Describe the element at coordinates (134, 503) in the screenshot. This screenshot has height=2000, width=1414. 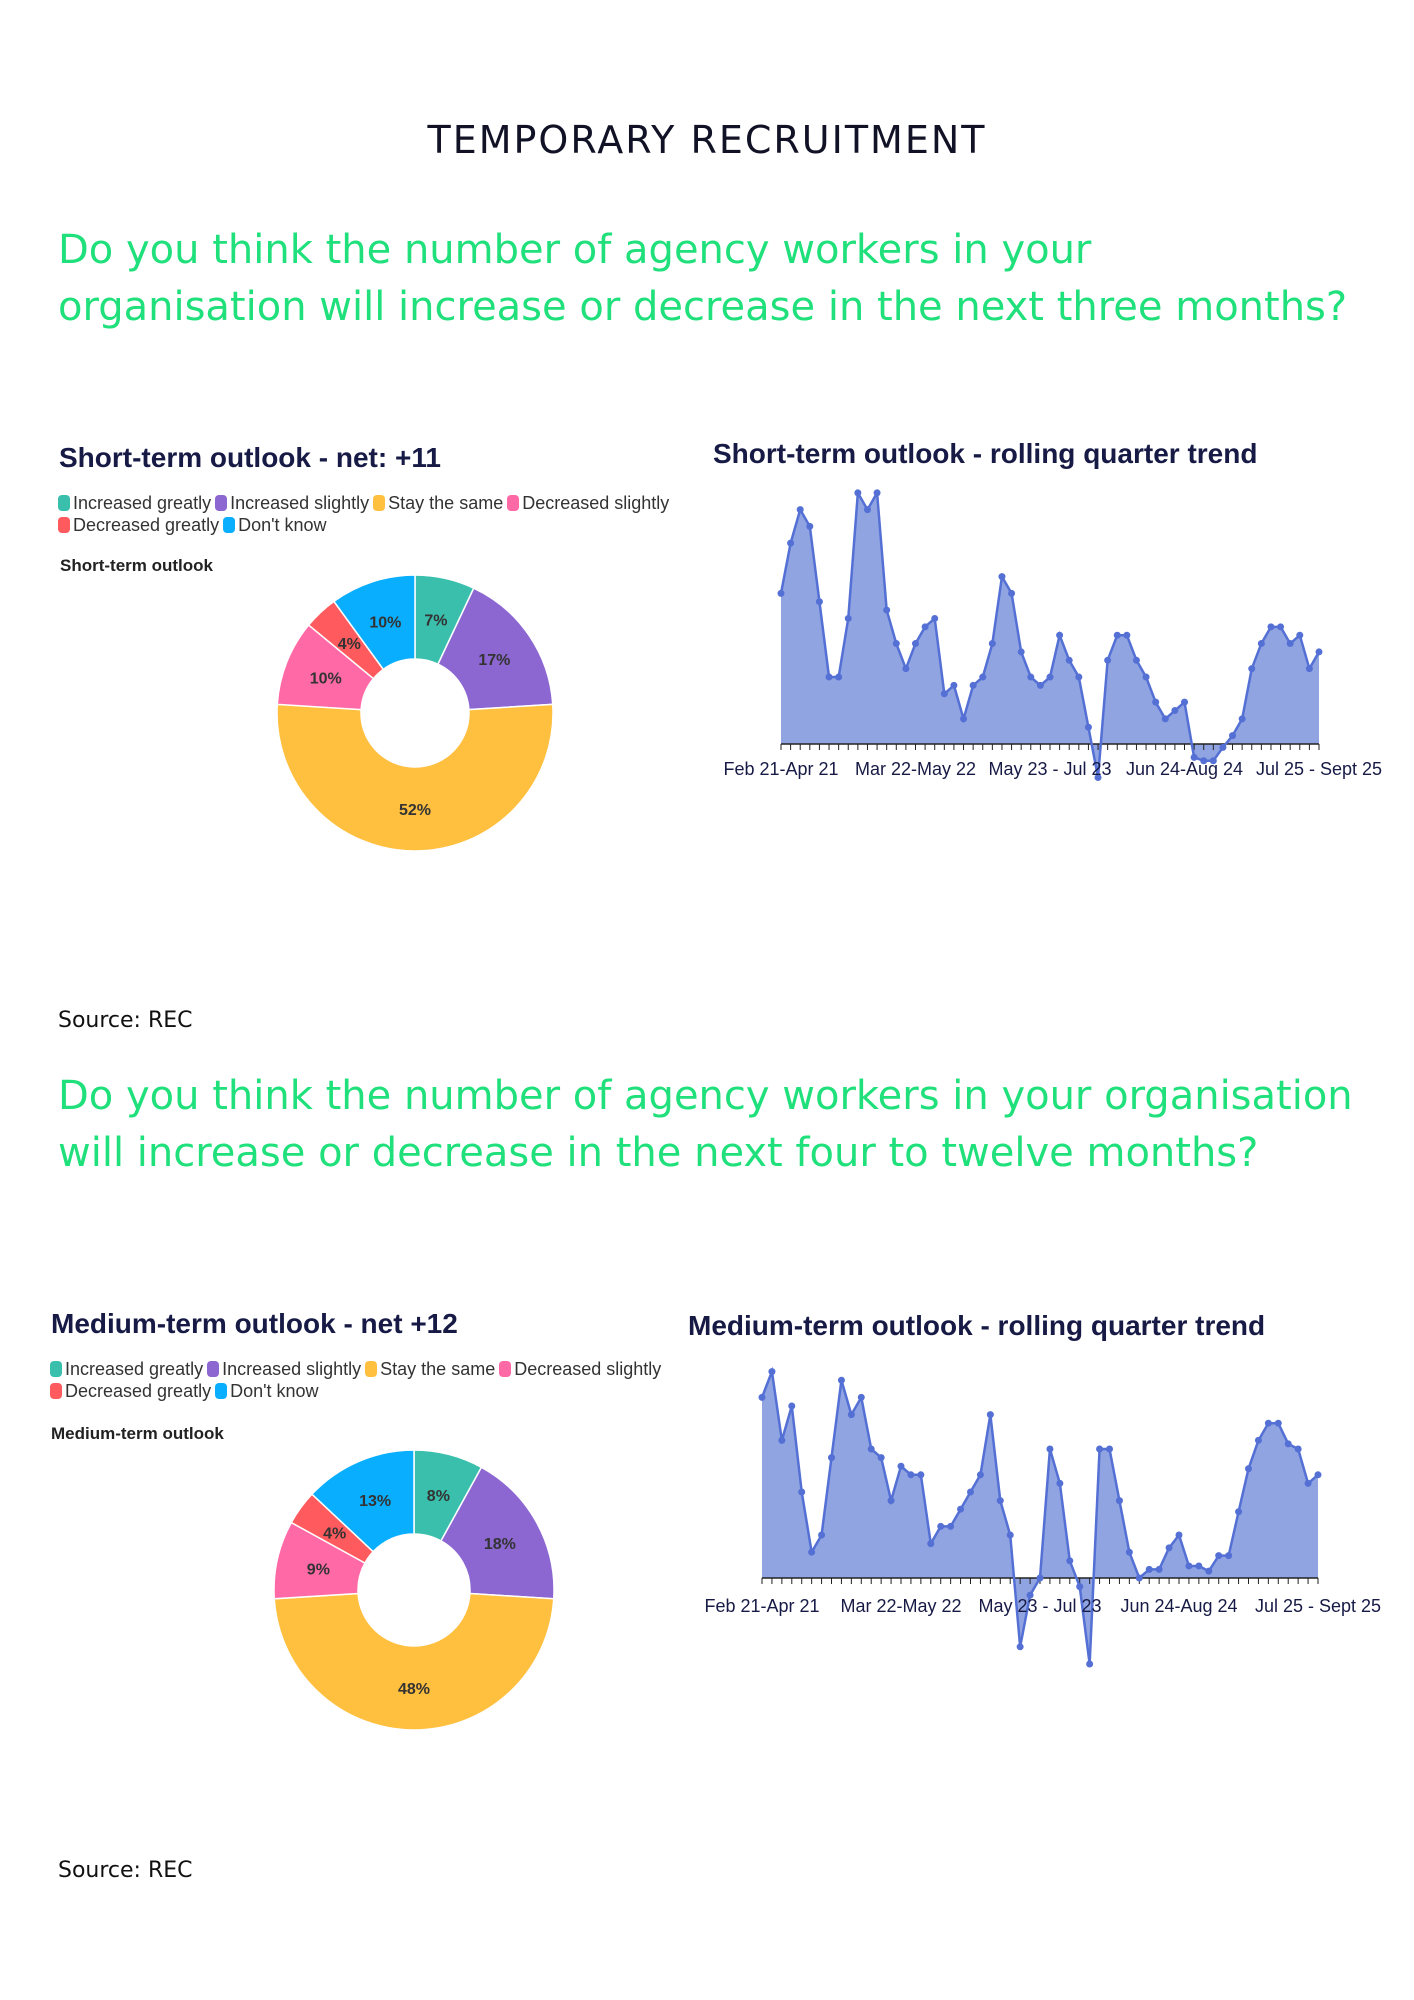
I see `legend-item: Increased greatly` at that location.